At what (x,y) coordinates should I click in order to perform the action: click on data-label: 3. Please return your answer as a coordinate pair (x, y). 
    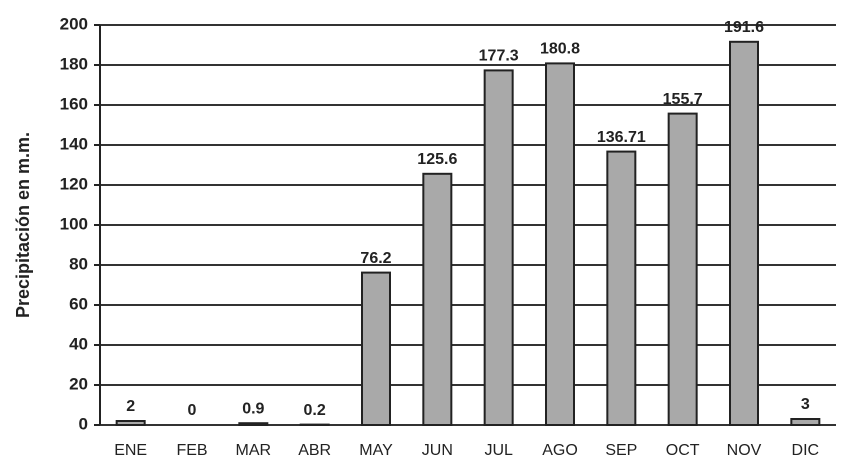
    Looking at the image, I should click on (805, 404).